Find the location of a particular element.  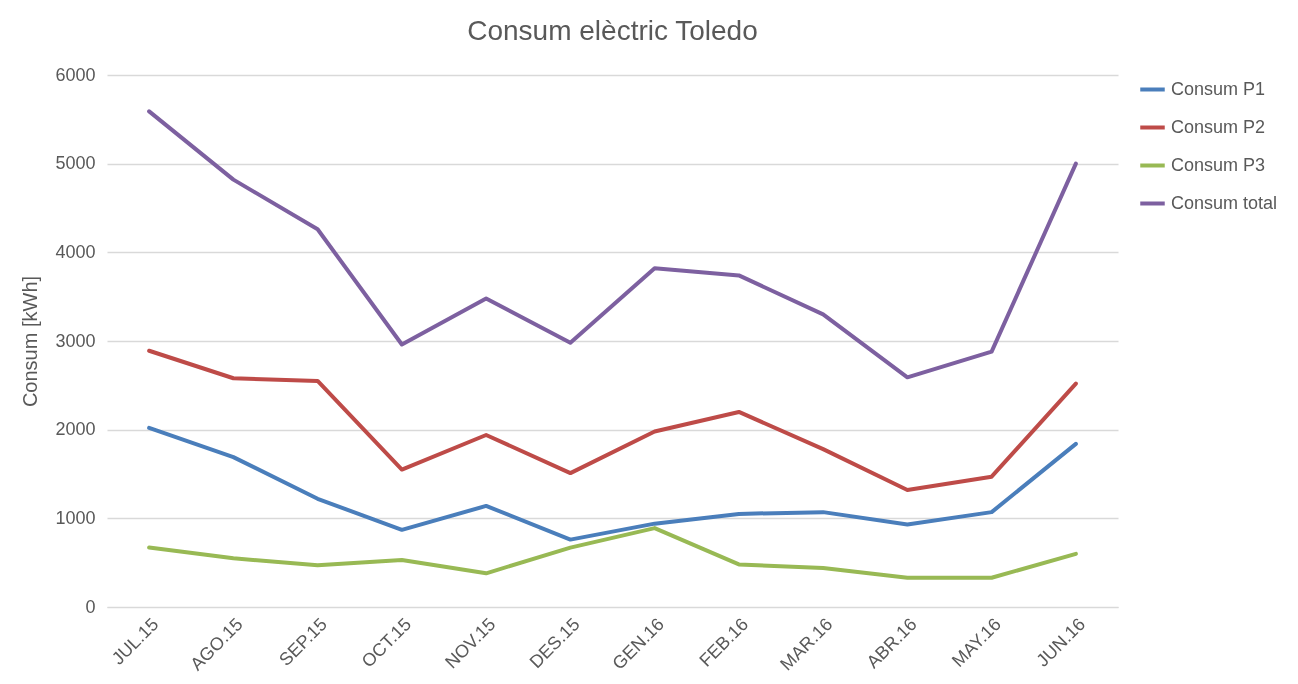

y-tick-label: 3000 is located at coordinates (75, 340).